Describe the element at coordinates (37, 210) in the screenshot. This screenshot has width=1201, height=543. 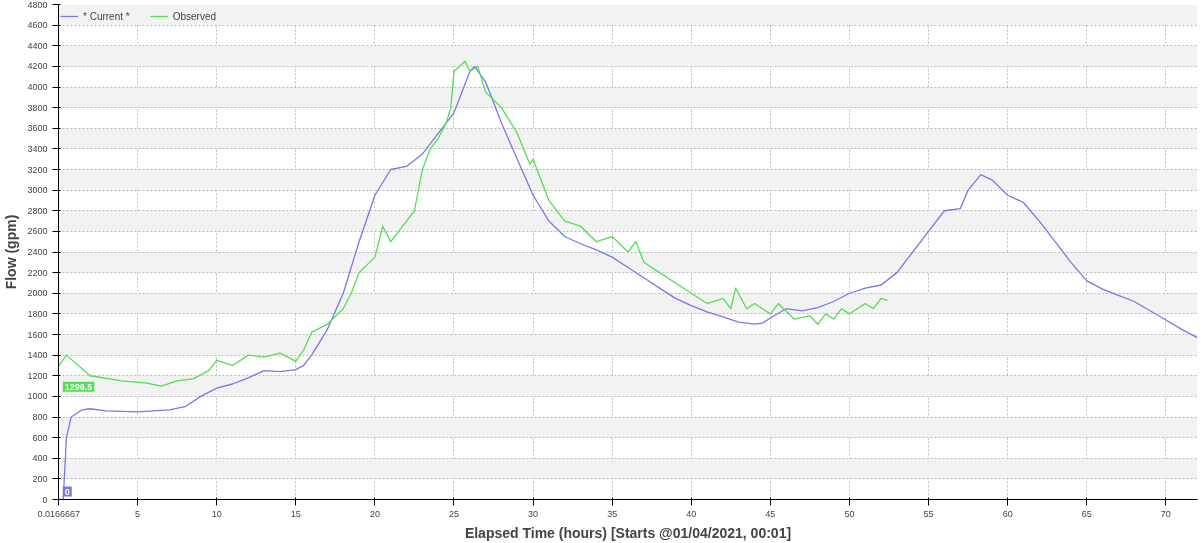
I see `y-tick-label: 2800` at that location.